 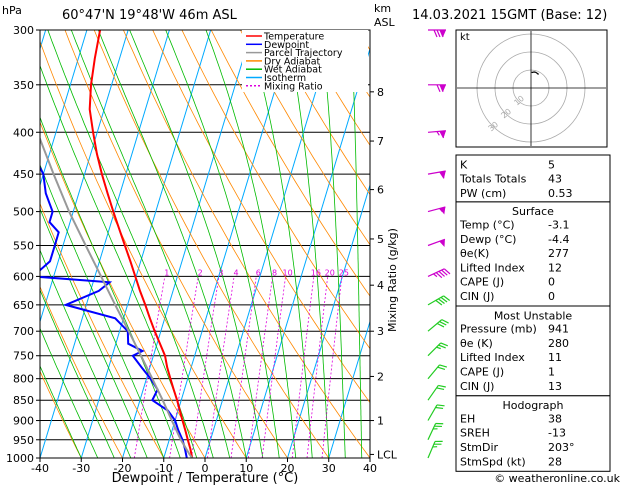 I want to click on legend-item-label: Parcel Trajectory, so click(x=303, y=53).